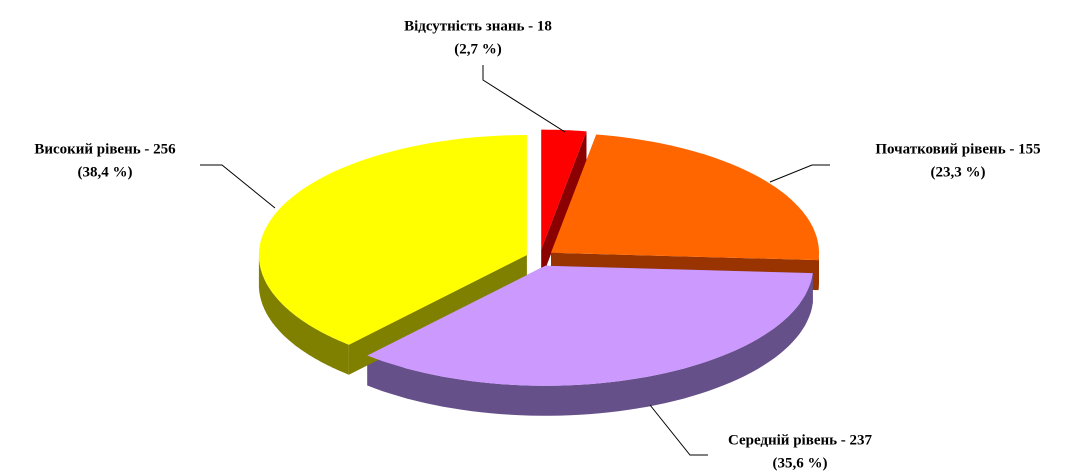 This screenshot has width=1065, height=476. Describe the element at coordinates (800, 440) in the screenshot. I see `data-label: Середній рівень - 237` at that location.